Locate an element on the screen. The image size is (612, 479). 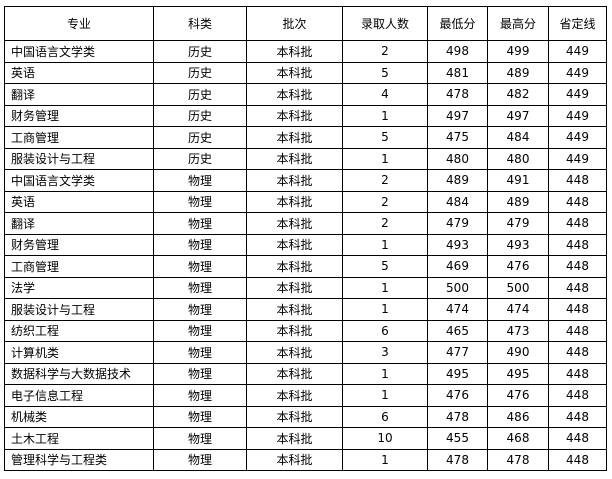
cell-min-score: 465 is located at coordinates (457, 330).